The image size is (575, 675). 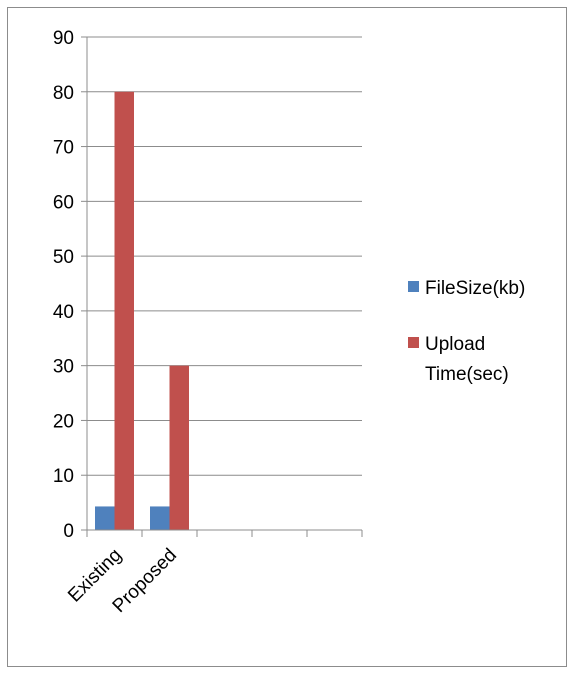 What do you see at coordinates (179, 447) in the screenshot?
I see `bar-upload-time-sec--1` at bounding box center [179, 447].